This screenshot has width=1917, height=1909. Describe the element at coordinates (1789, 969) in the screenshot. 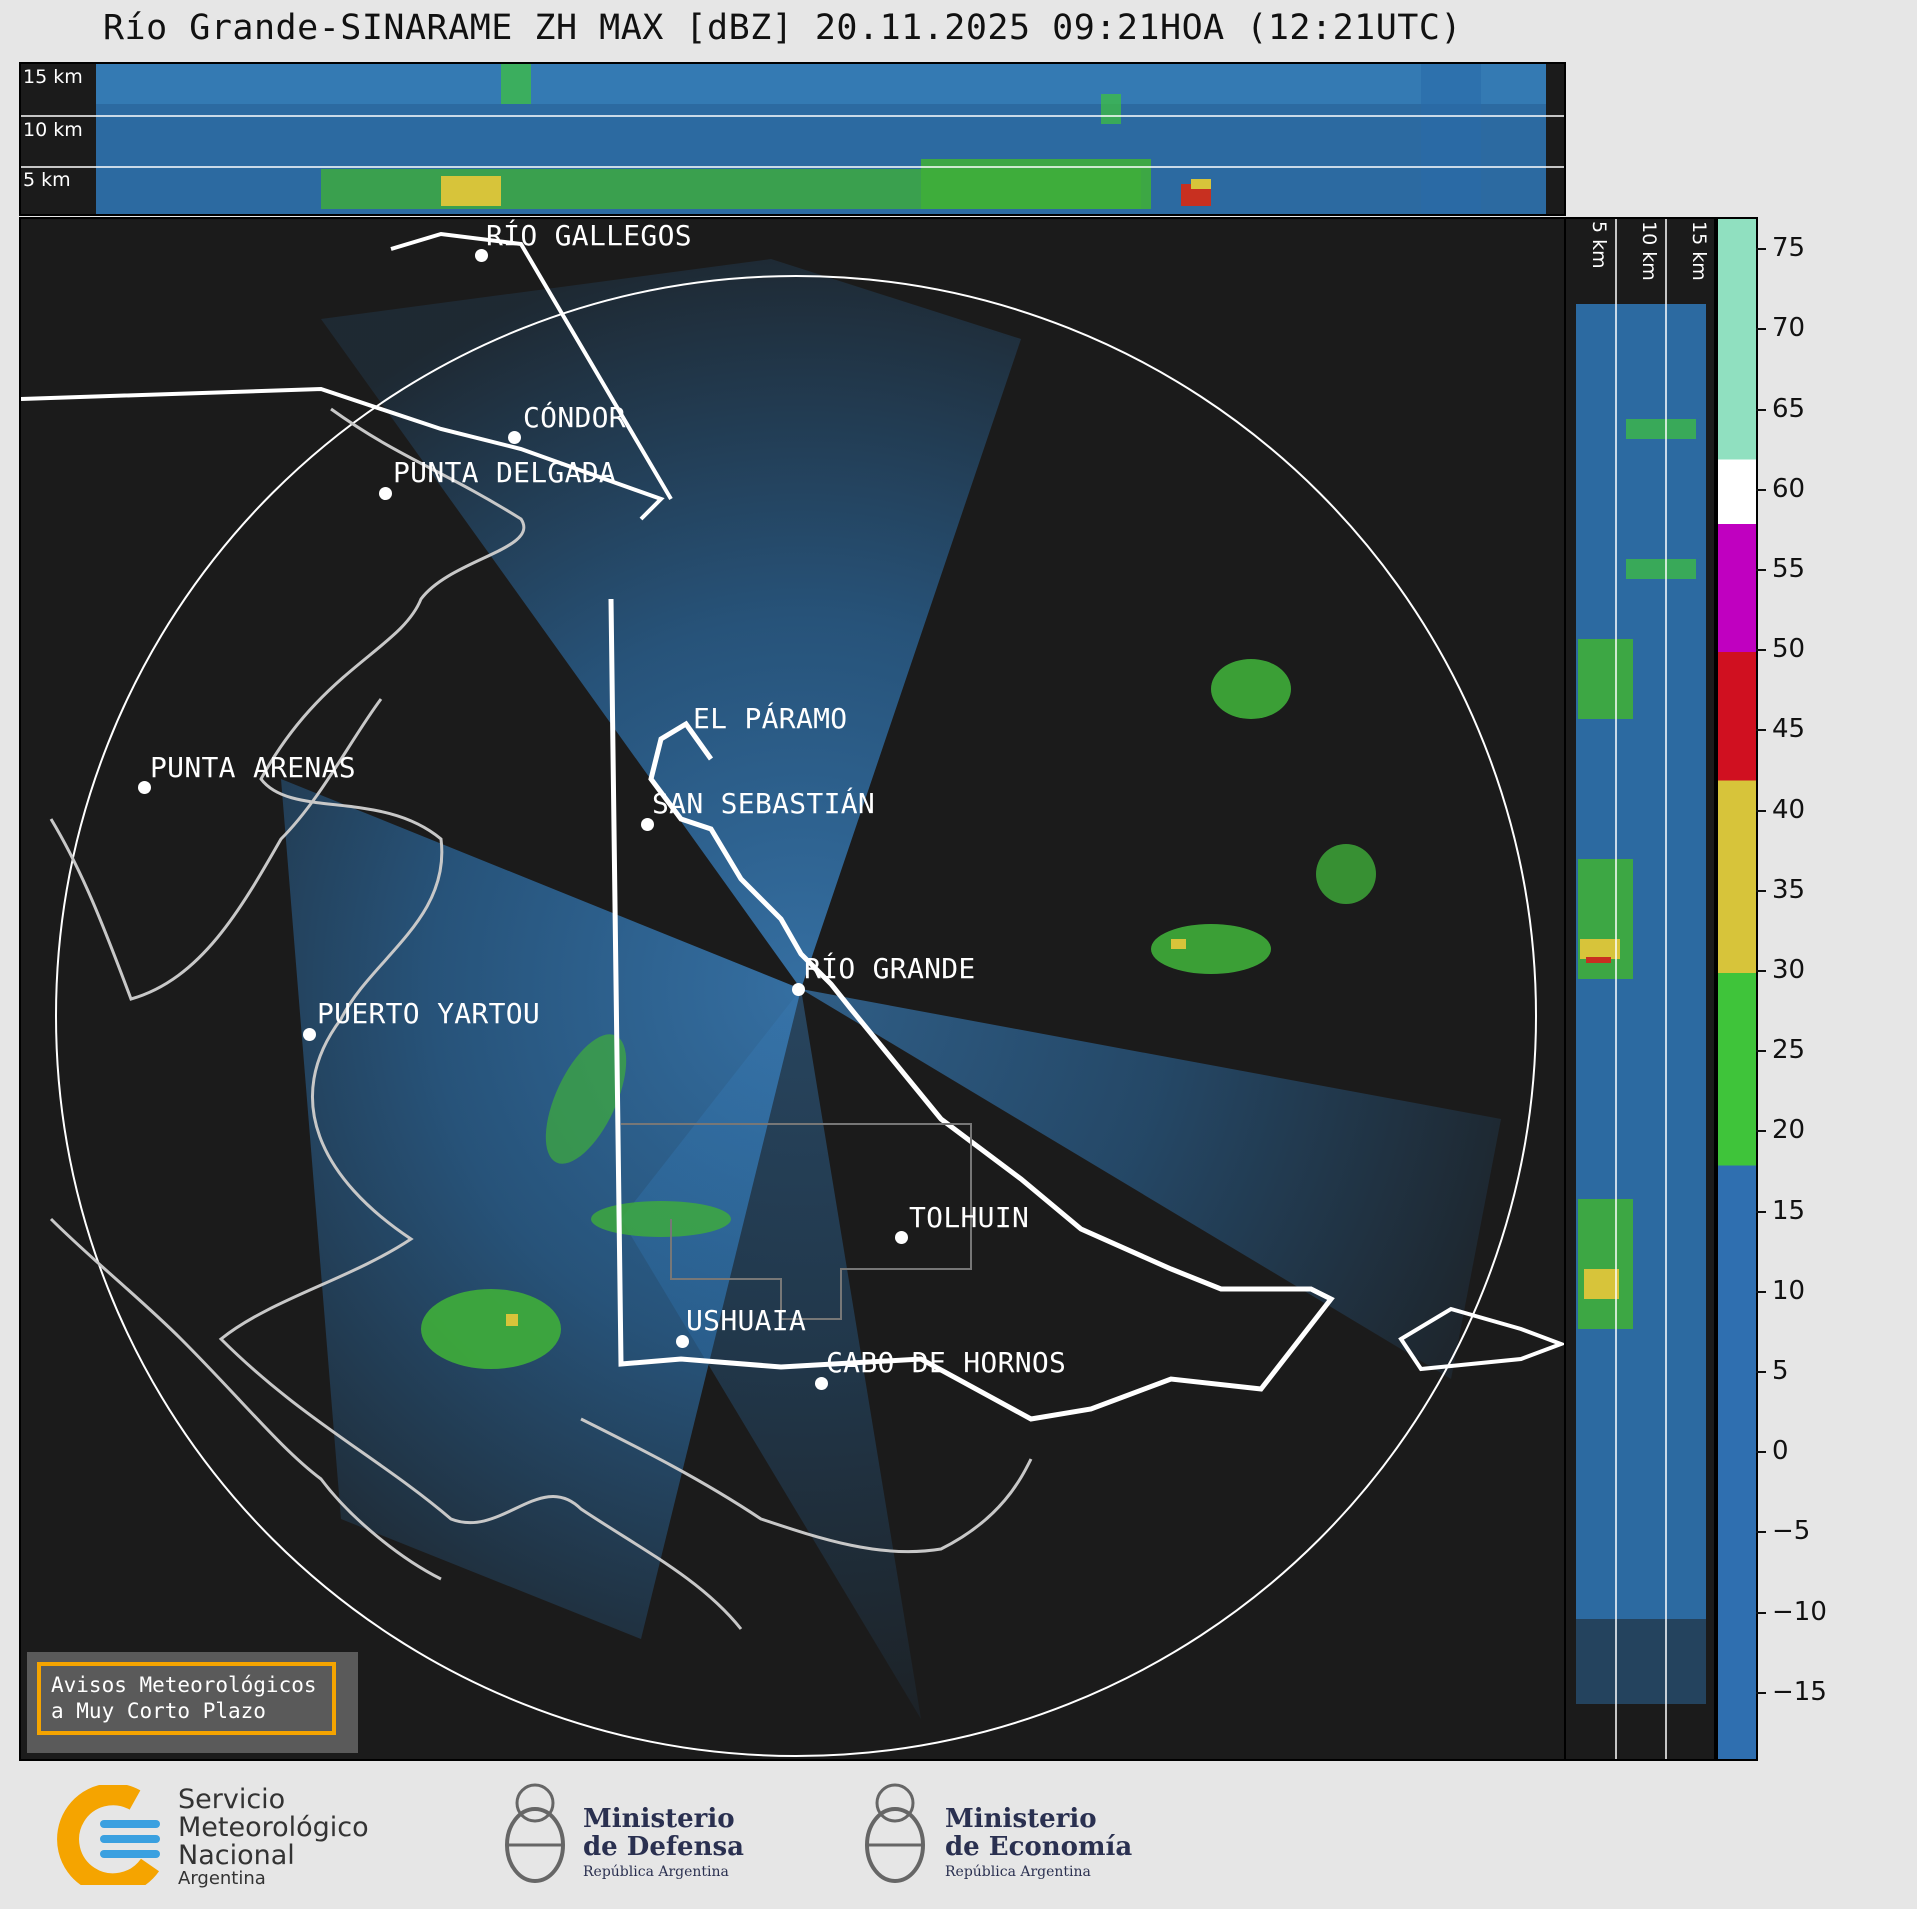

I see `colorbar-tick-label: 30` at that location.